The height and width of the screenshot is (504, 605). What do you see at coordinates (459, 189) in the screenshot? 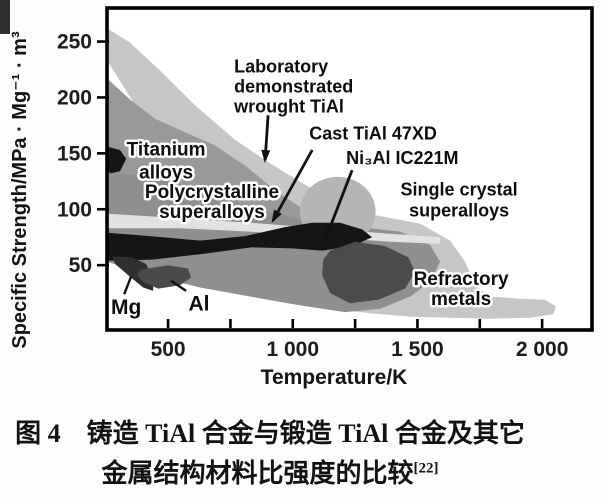
I see `single-crystal-superalloys-label: Single crystal` at bounding box center [459, 189].